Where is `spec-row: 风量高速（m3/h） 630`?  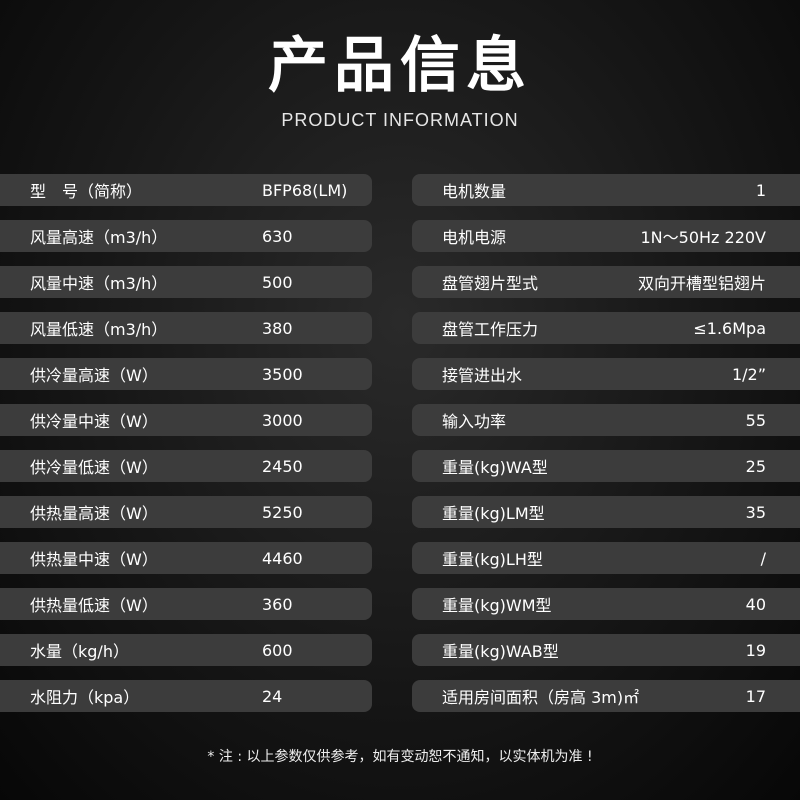
spec-row: 风量高速（m3/h） 630 is located at coordinates (186, 236).